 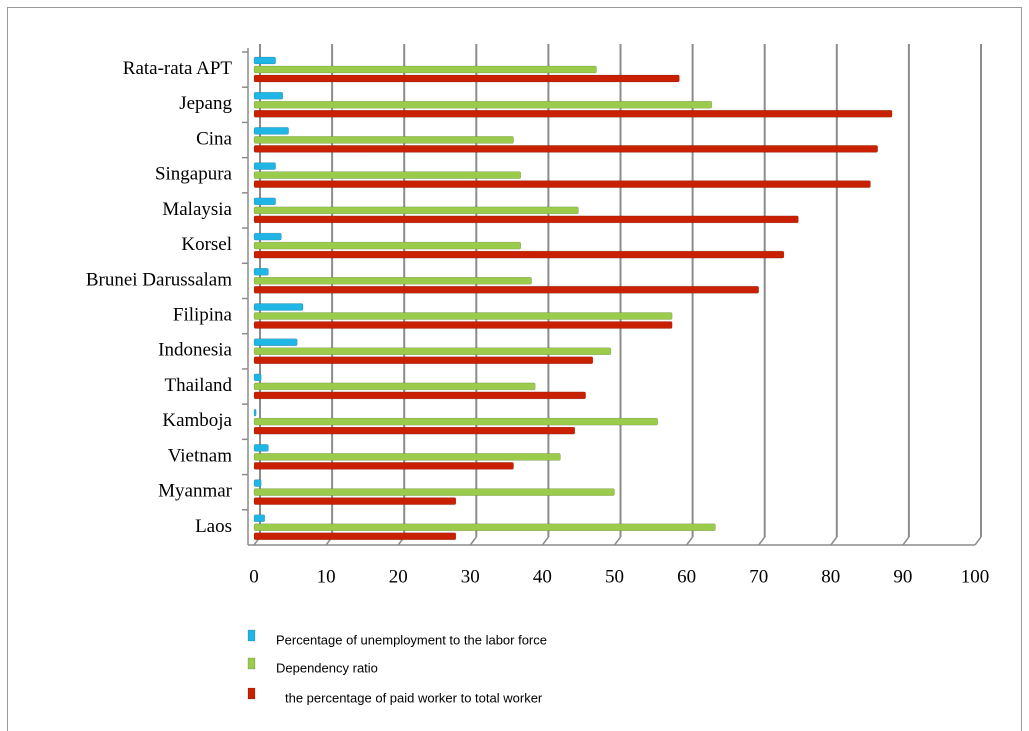 What do you see at coordinates (758, 576) in the screenshot?
I see `x-tick-label: 70` at bounding box center [758, 576].